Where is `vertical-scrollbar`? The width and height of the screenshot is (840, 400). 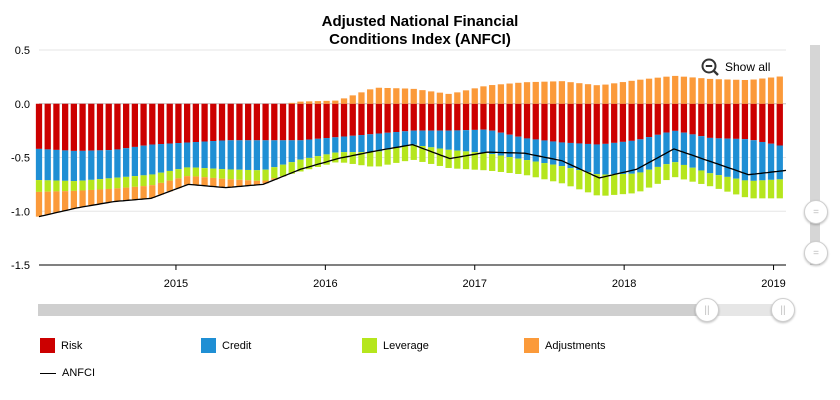 vertical-scrollbar is located at coordinates (815, 155).